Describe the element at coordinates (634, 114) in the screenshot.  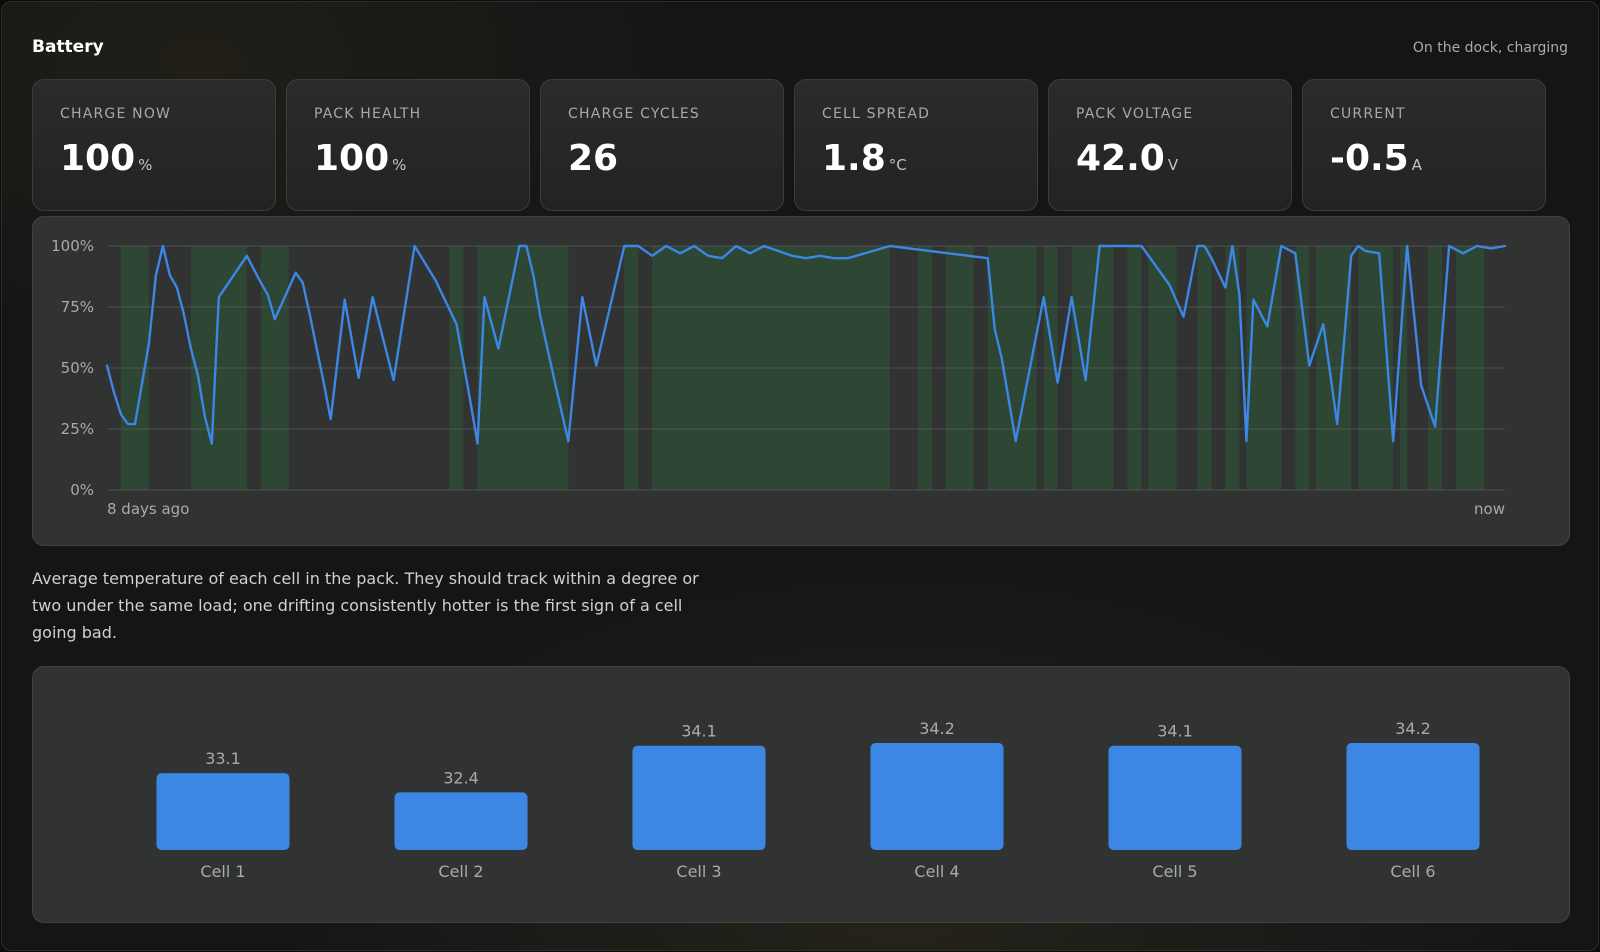
I see `stat-label: CHARGE CYCLES` at that location.